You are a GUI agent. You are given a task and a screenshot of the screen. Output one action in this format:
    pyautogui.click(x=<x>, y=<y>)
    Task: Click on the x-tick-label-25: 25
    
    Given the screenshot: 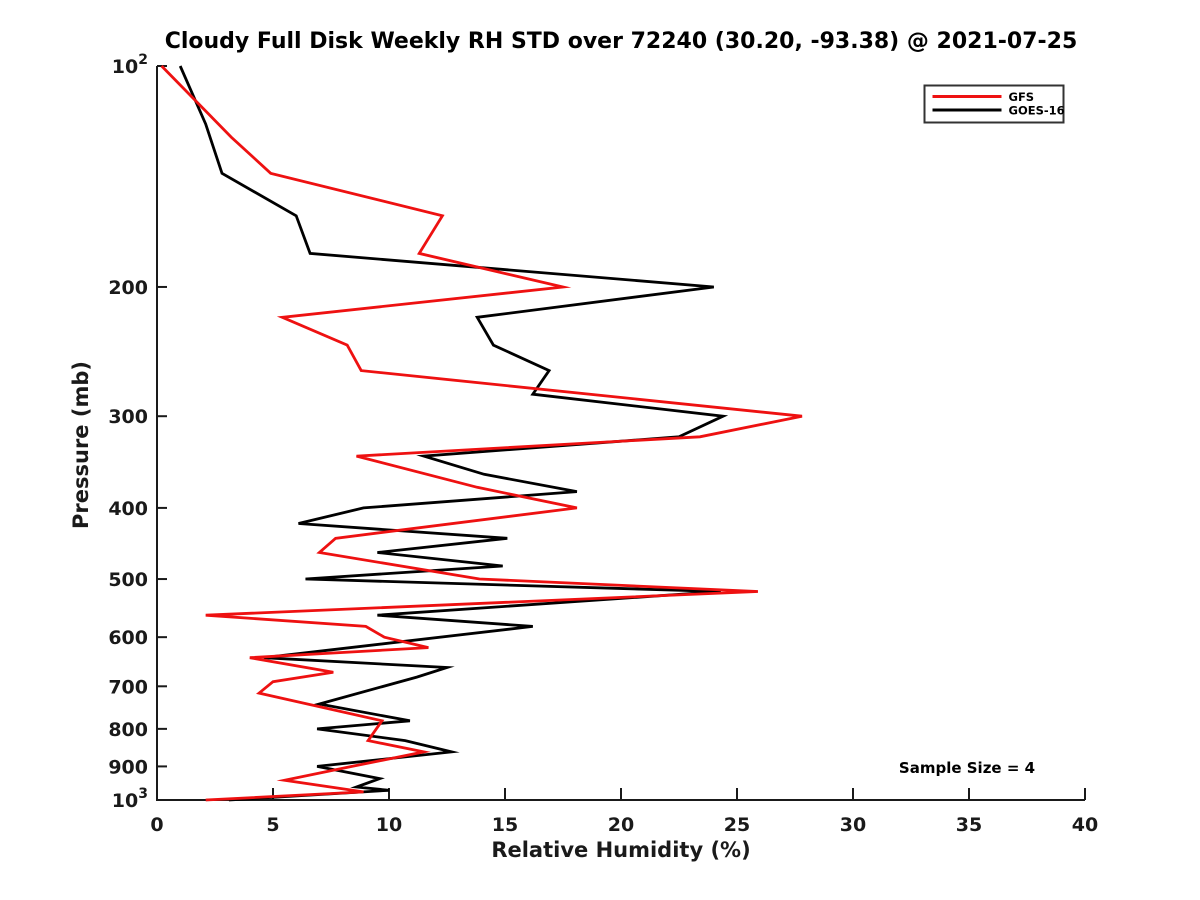 What is the action you would take?
    pyautogui.click(x=737, y=825)
    